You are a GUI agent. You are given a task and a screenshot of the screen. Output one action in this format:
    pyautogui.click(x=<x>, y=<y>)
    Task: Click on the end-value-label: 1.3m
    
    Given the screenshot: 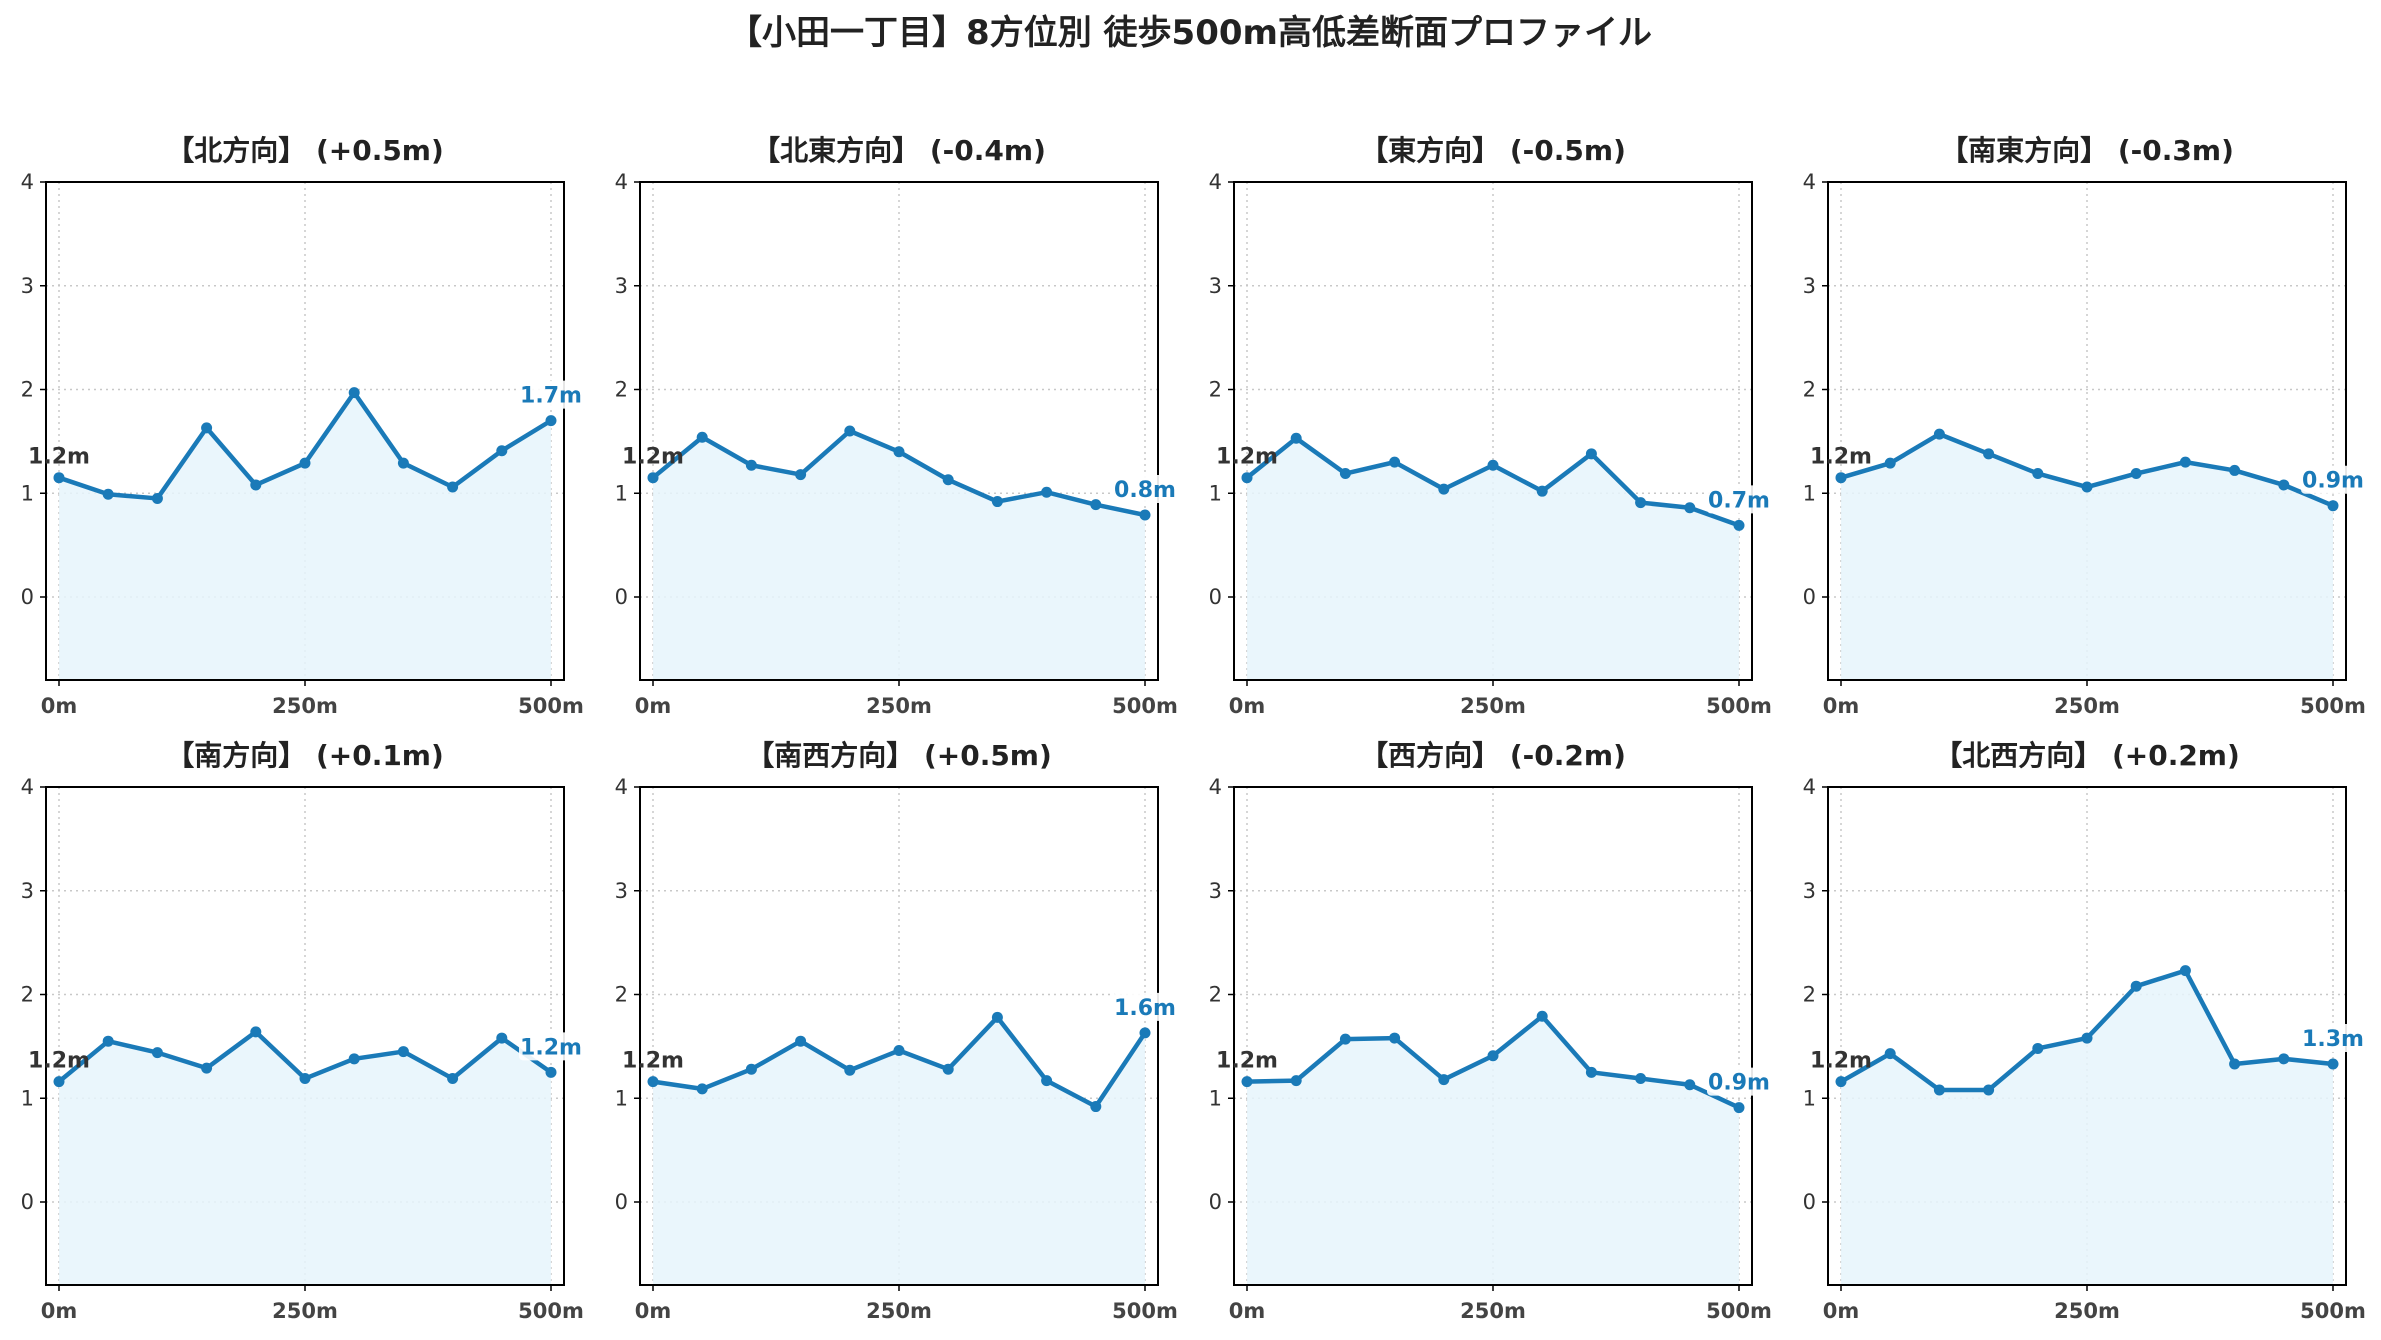 What is the action you would take?
    pyautogui.click(x=2333, y=1039)
    